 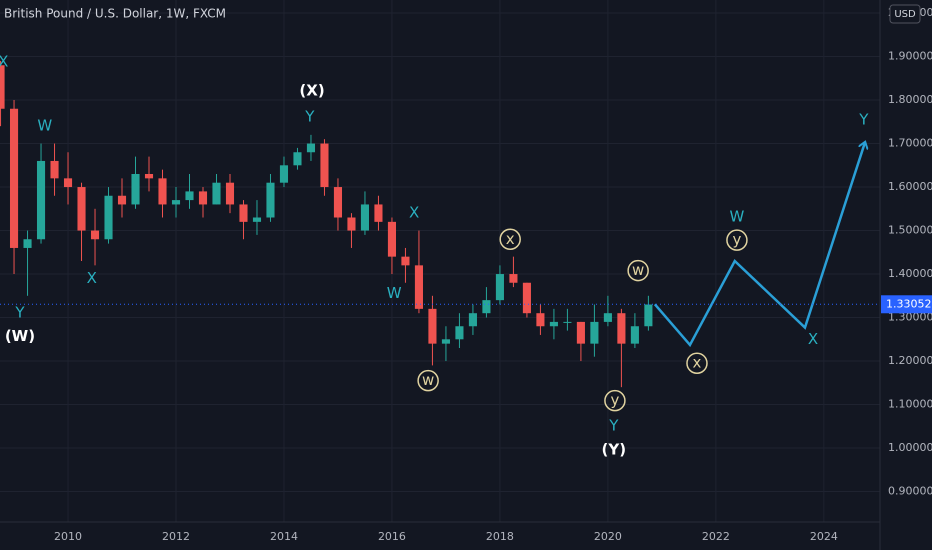 What do you see at coordinates (910, 360) in the screenshot?
I see `y-tick-label: 1.20000` at bounding box center [910, 360].